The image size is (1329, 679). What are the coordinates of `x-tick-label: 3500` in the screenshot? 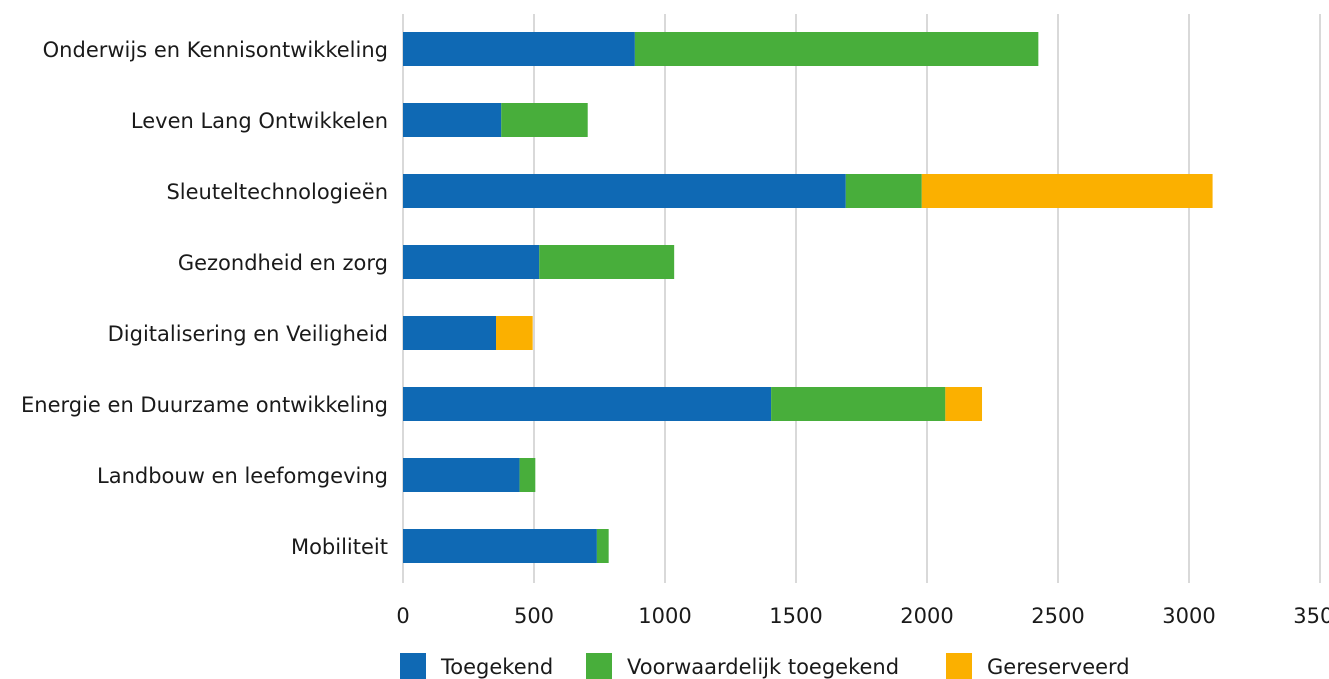 It's located at (1311, 616).